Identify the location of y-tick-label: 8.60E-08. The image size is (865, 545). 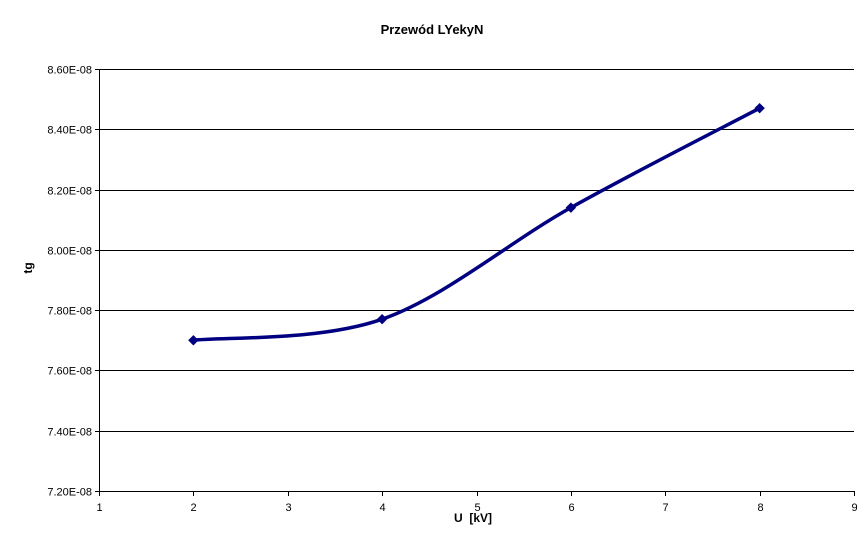
(69, 71).